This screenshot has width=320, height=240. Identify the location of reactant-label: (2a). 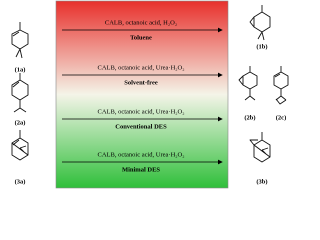
(20, 122).